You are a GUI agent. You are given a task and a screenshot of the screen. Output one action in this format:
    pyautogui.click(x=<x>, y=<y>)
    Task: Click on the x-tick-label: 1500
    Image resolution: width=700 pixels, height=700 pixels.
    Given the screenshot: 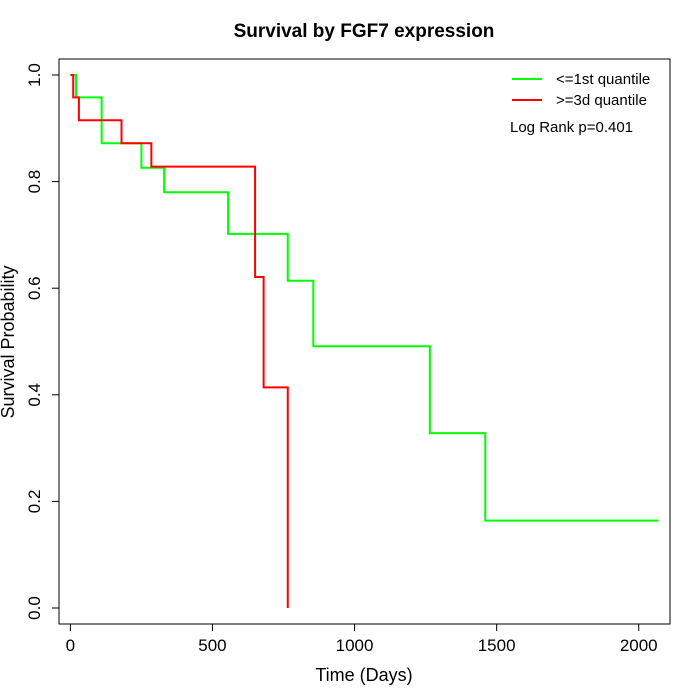 What is the action you would take?
    pyautogui.click(x=497, y=645)
    